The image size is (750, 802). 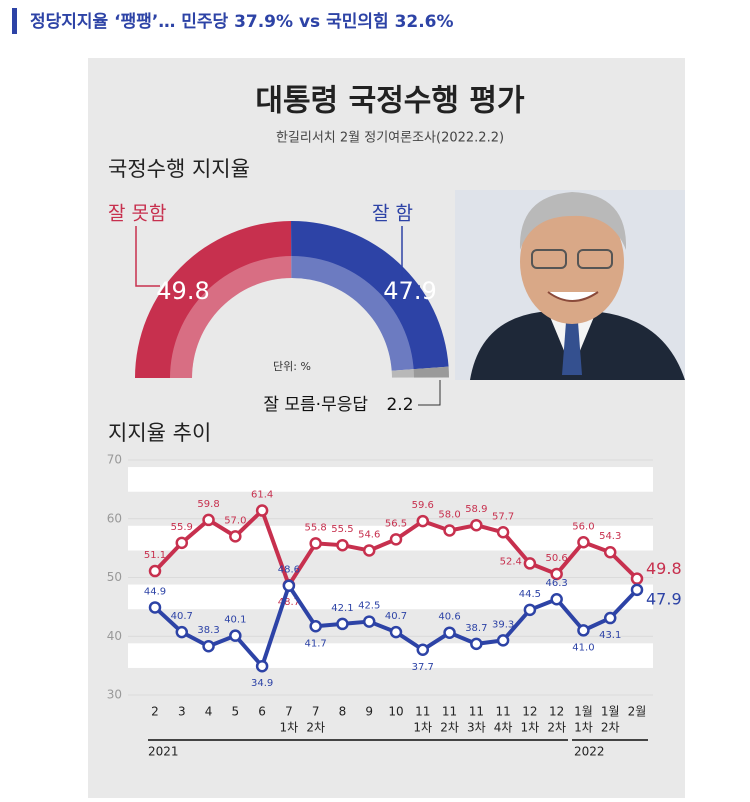 I want to click on infographic-subtitle: 한길리서치 2월 정기여론조사(2022.2.2), so click(x=390, y=138).